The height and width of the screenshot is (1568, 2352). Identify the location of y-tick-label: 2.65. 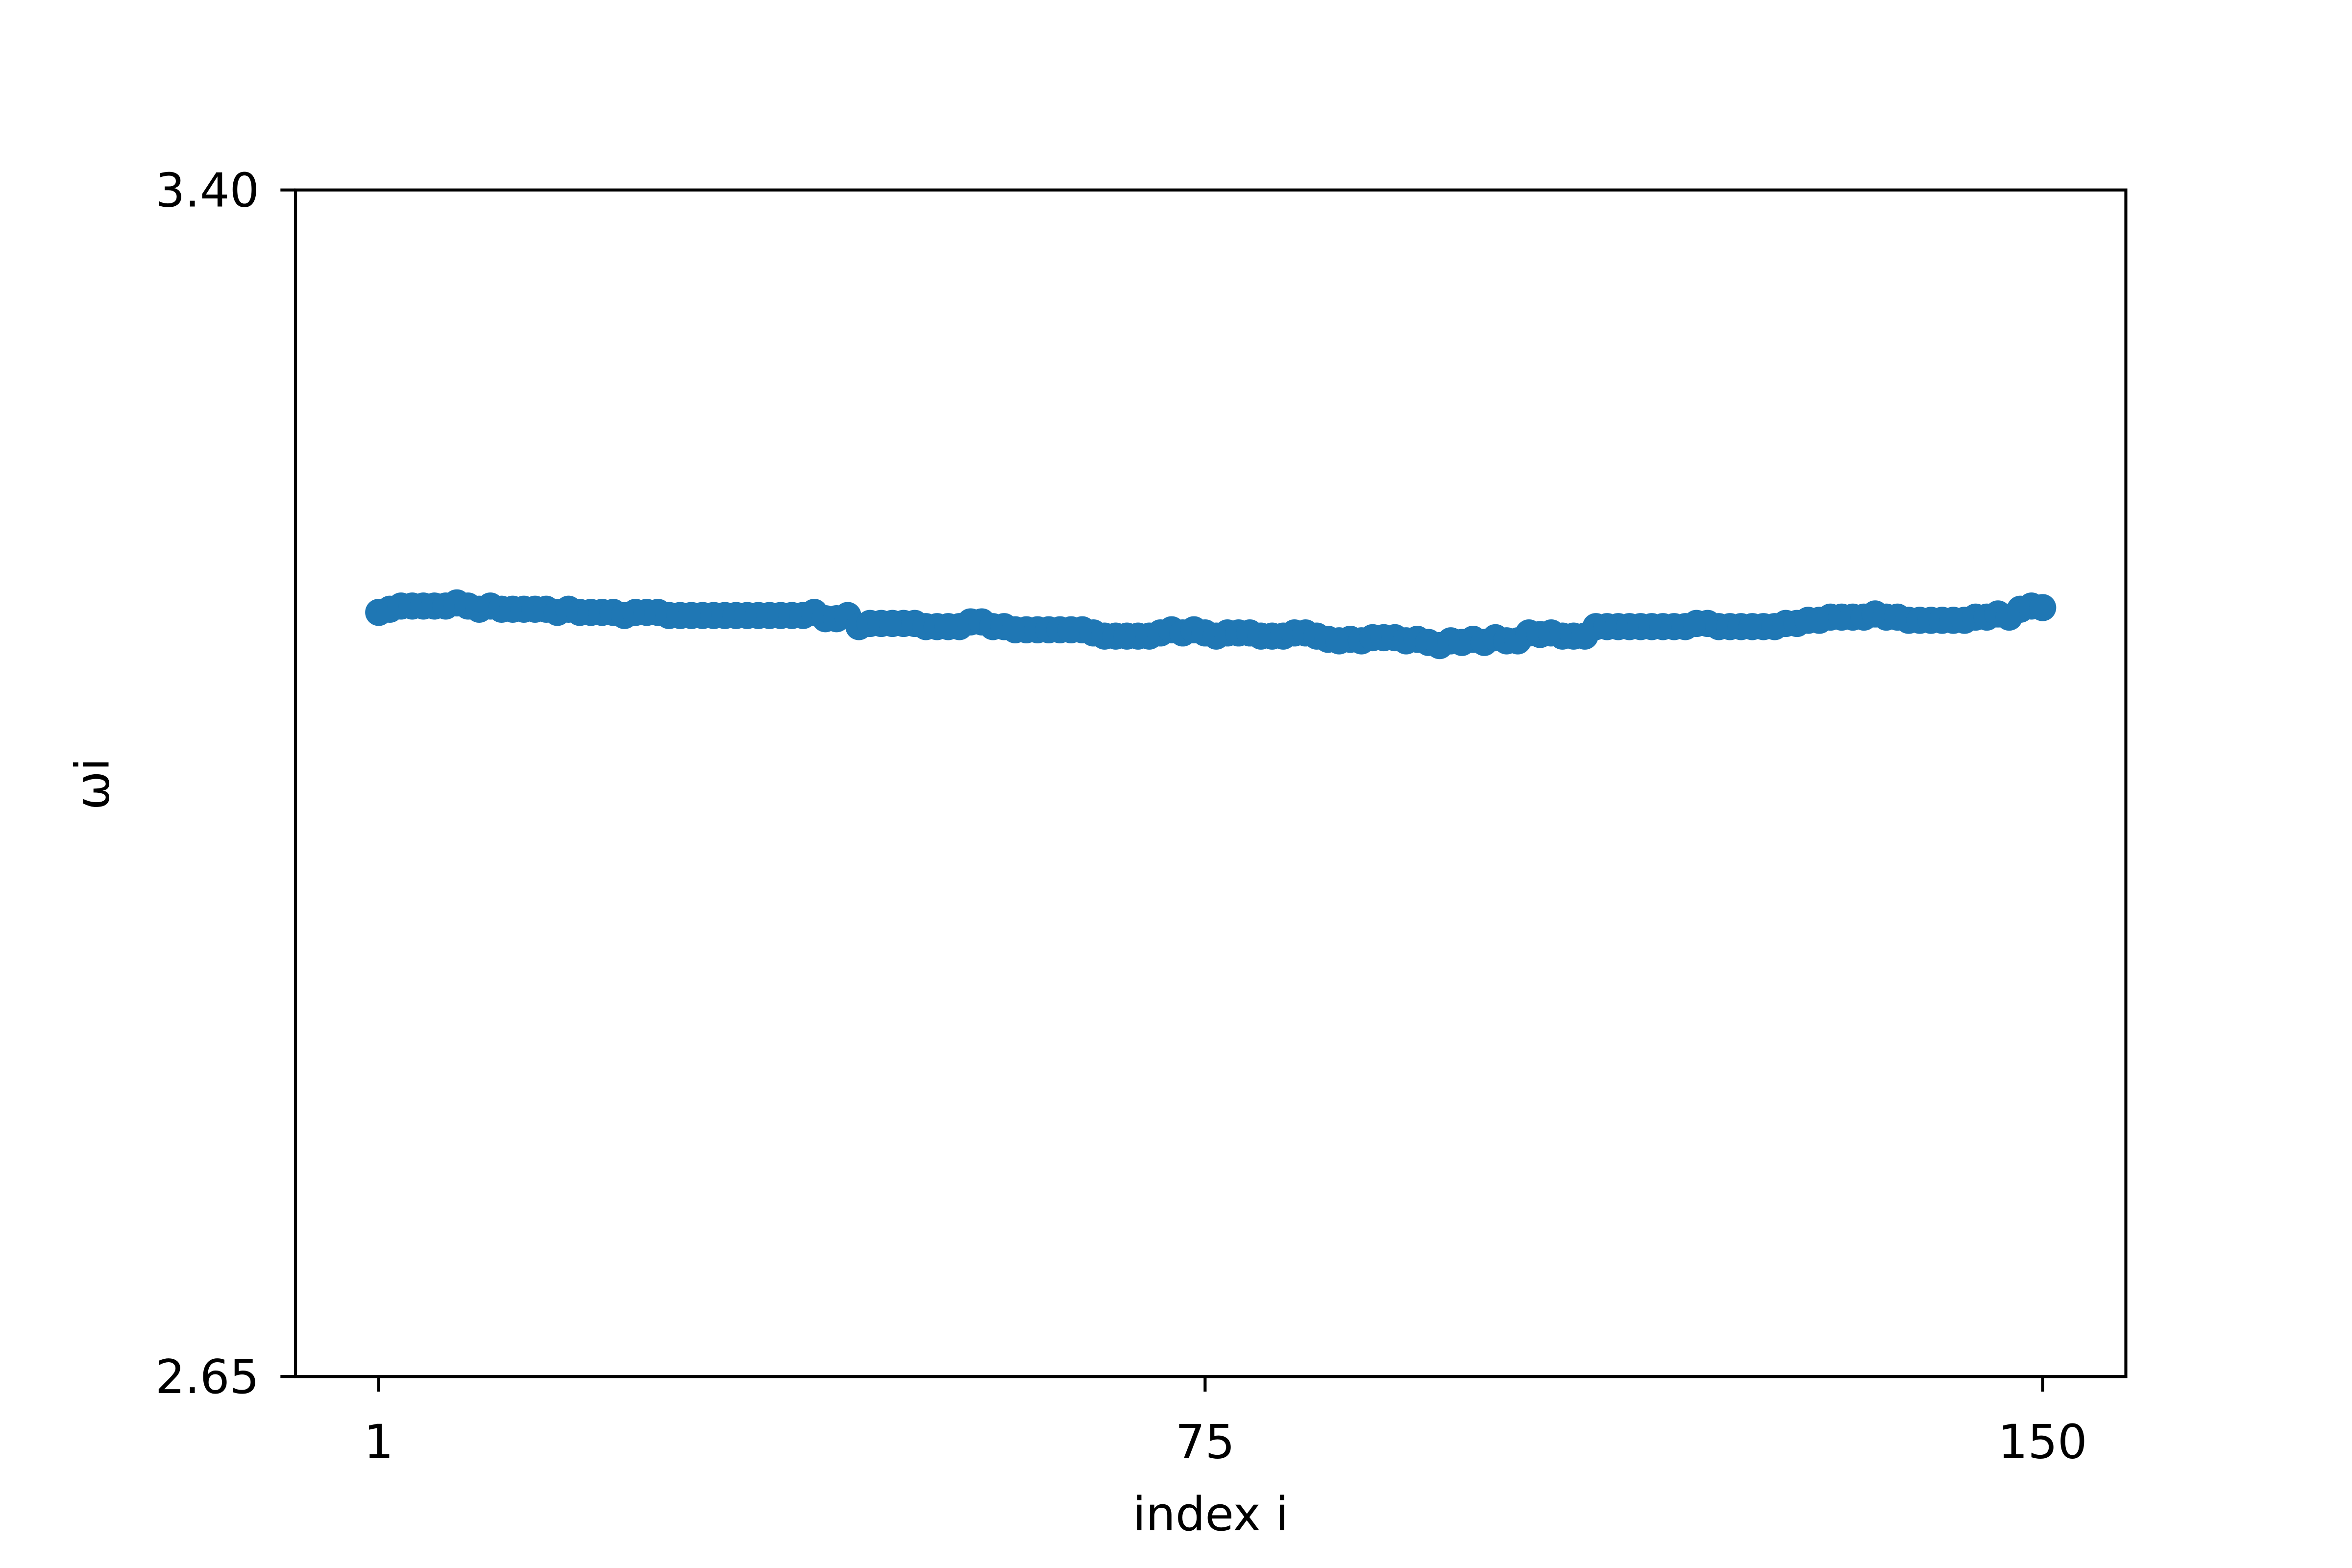
(207, 1377).